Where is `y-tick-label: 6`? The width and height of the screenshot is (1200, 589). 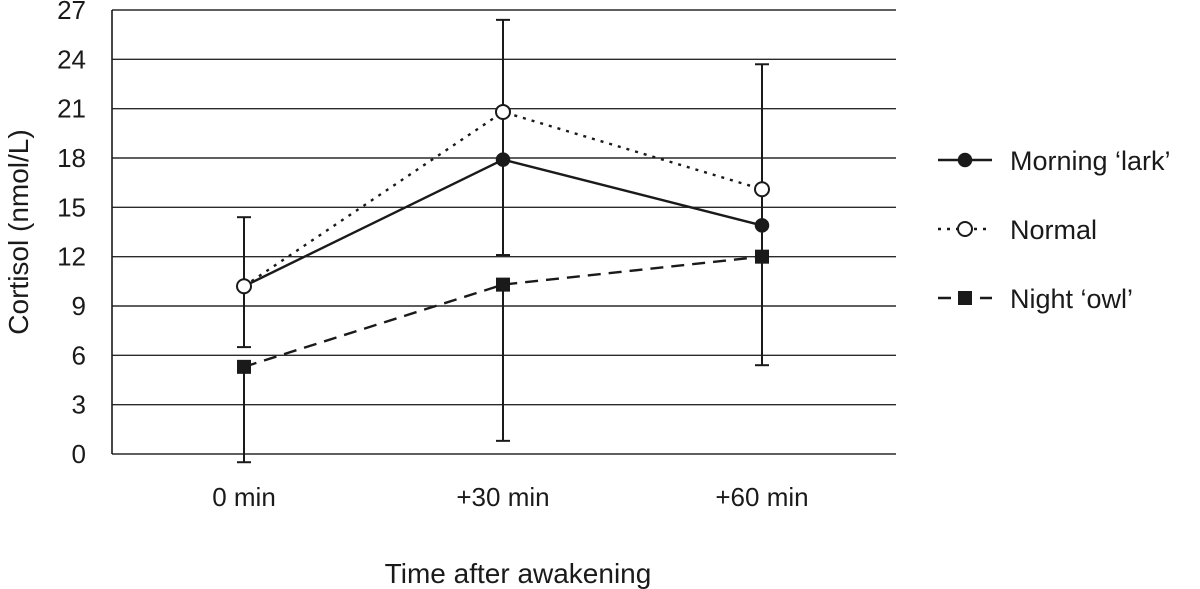 y-tick-label: 6 is located at coordinates (79, 355).